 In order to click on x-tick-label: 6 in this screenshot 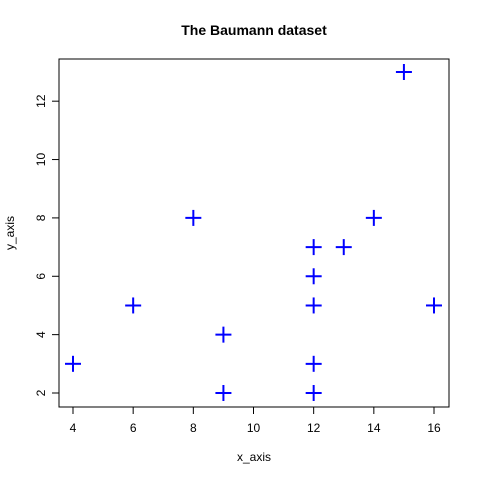, I will do `click(133, 428)`.